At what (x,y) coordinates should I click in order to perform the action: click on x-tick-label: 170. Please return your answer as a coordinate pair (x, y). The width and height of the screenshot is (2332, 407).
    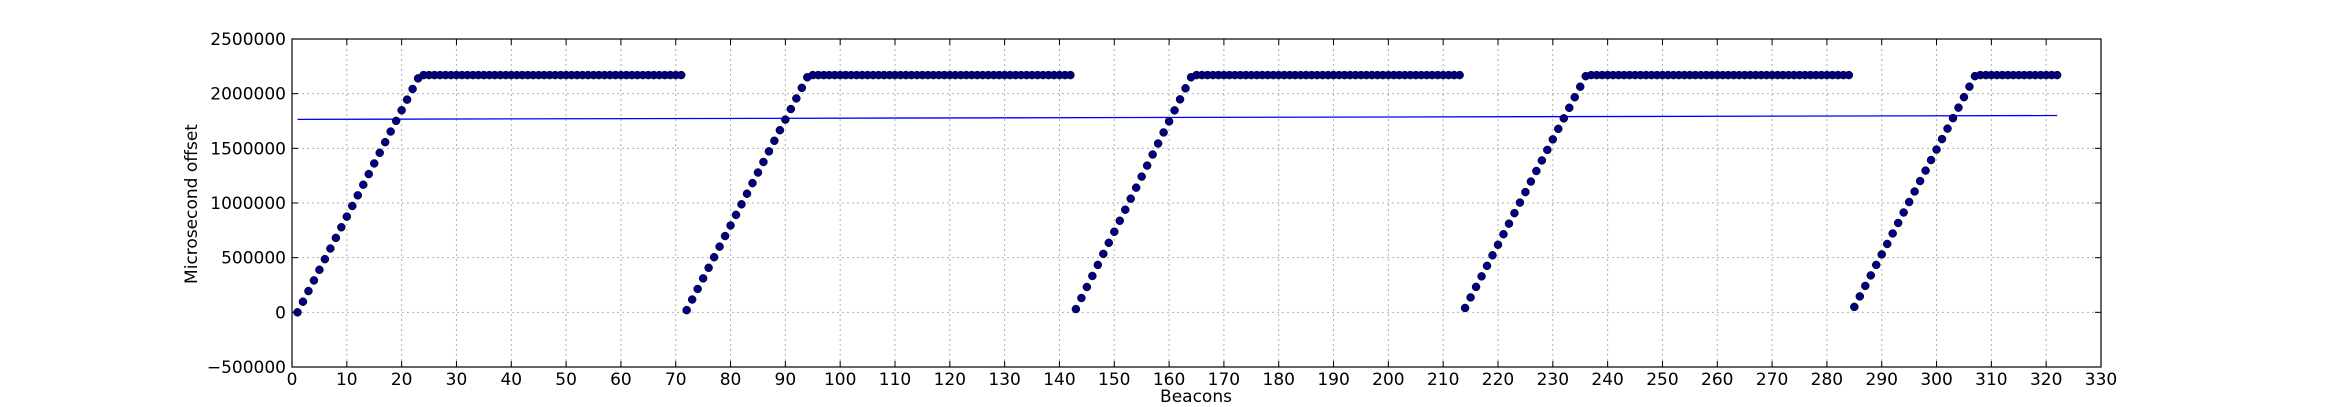
    Looking at the image, I should click on (1224, 380).